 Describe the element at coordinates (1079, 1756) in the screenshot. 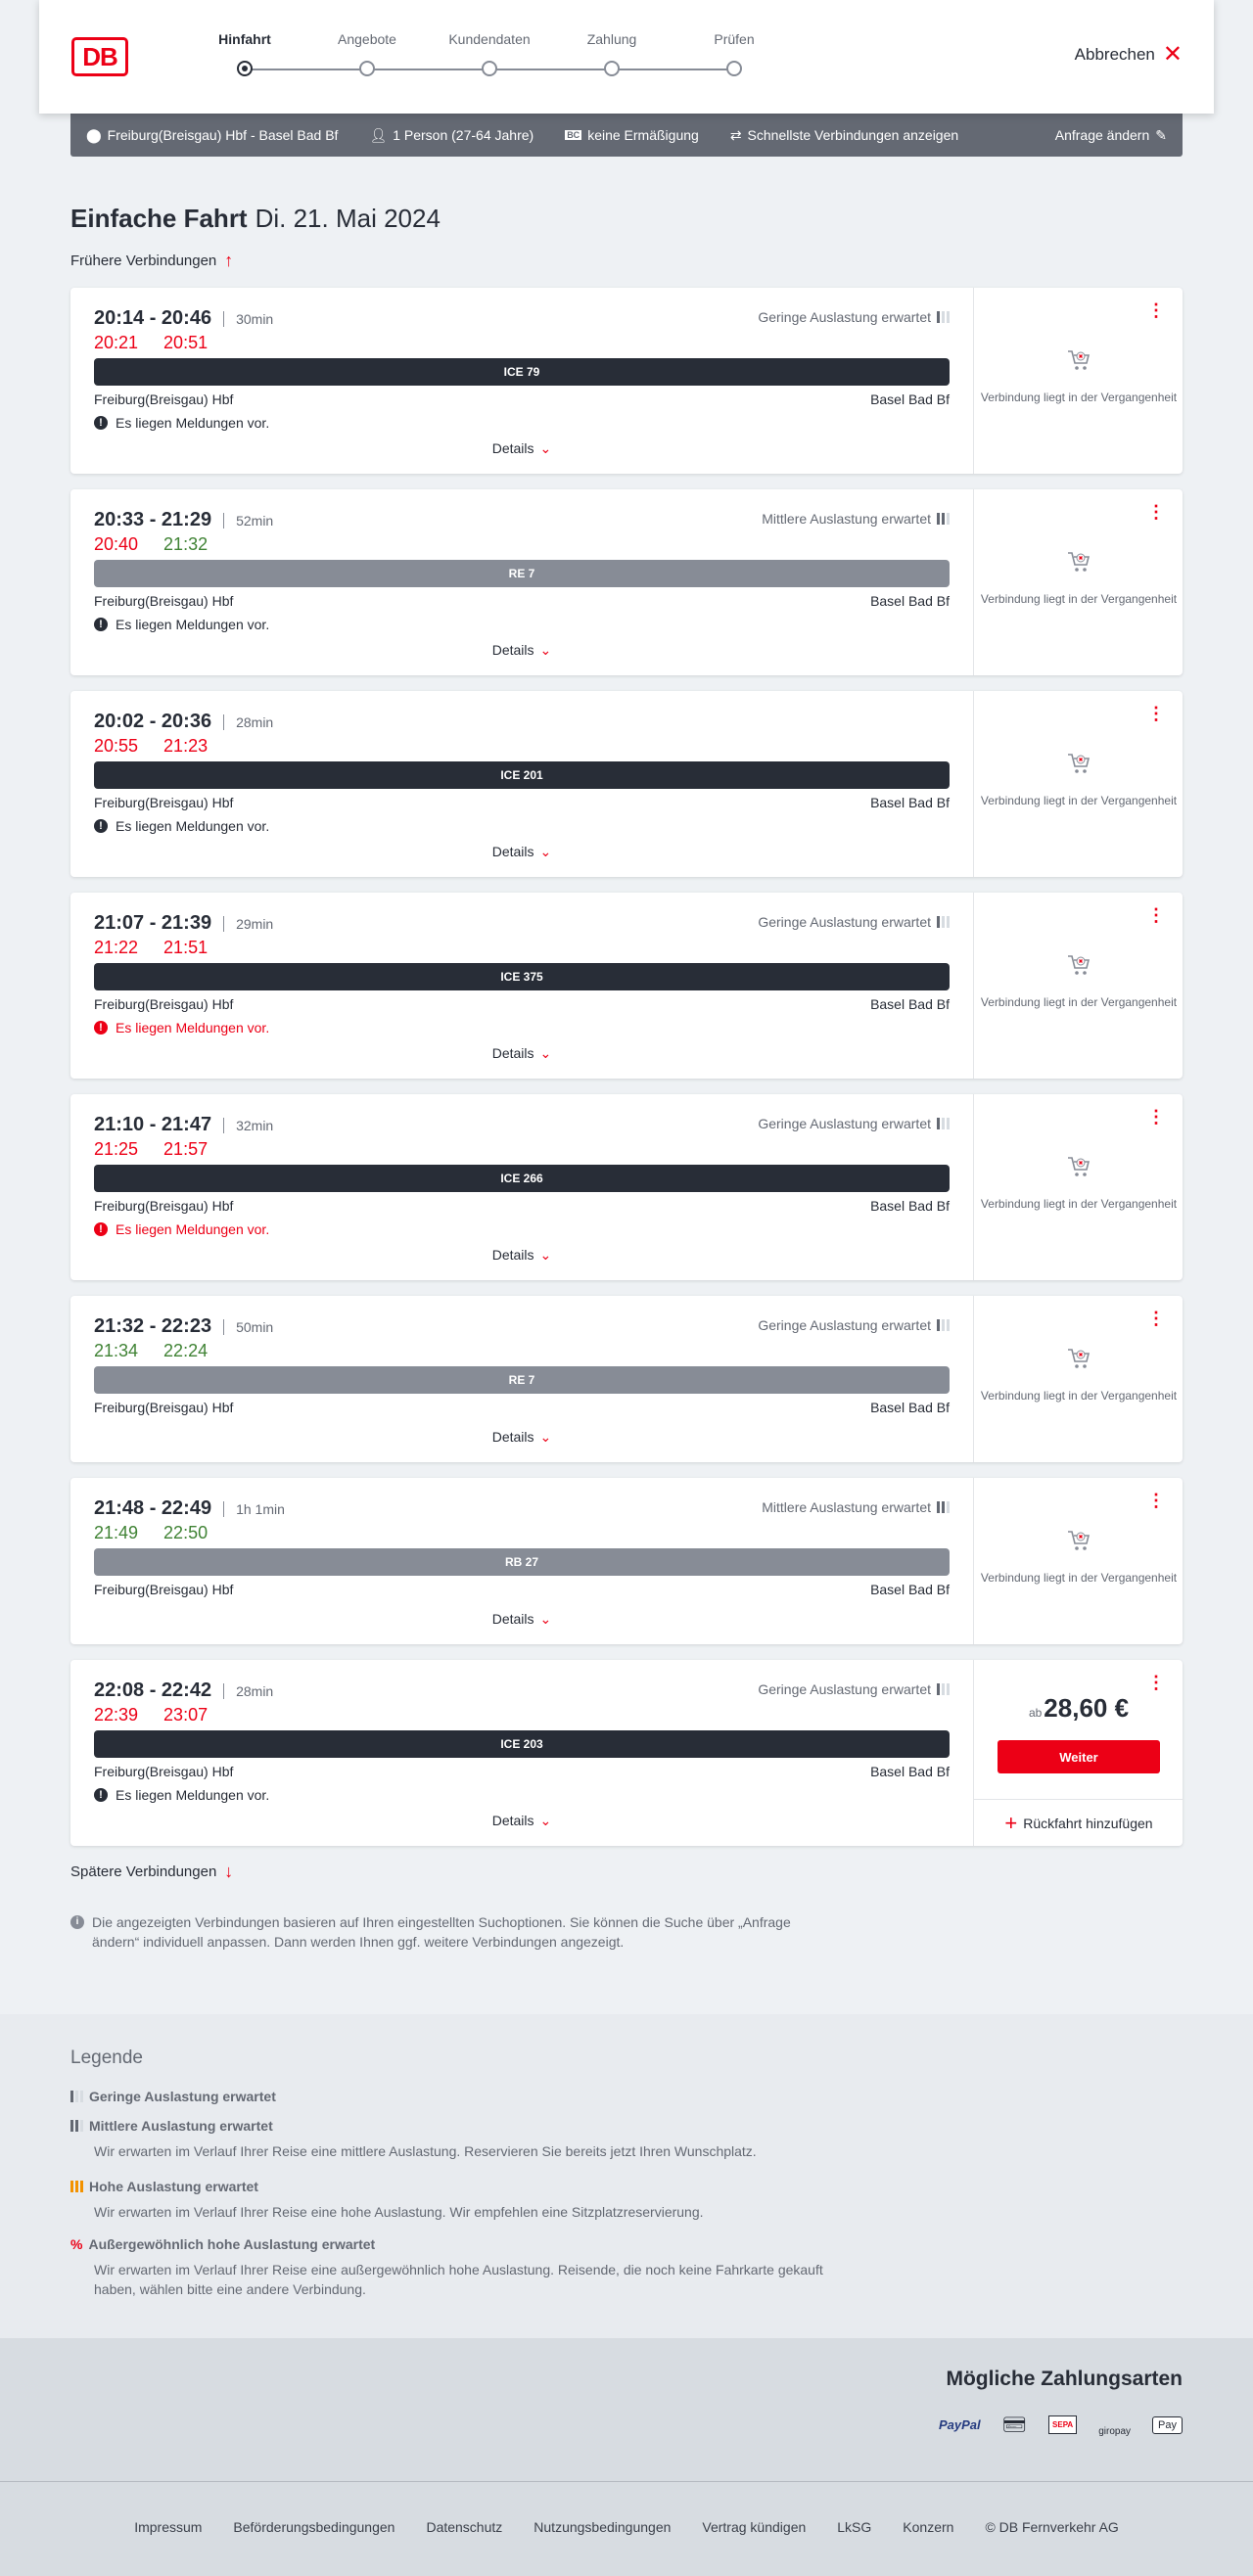

I see `continue-button: Weiter` at that location.